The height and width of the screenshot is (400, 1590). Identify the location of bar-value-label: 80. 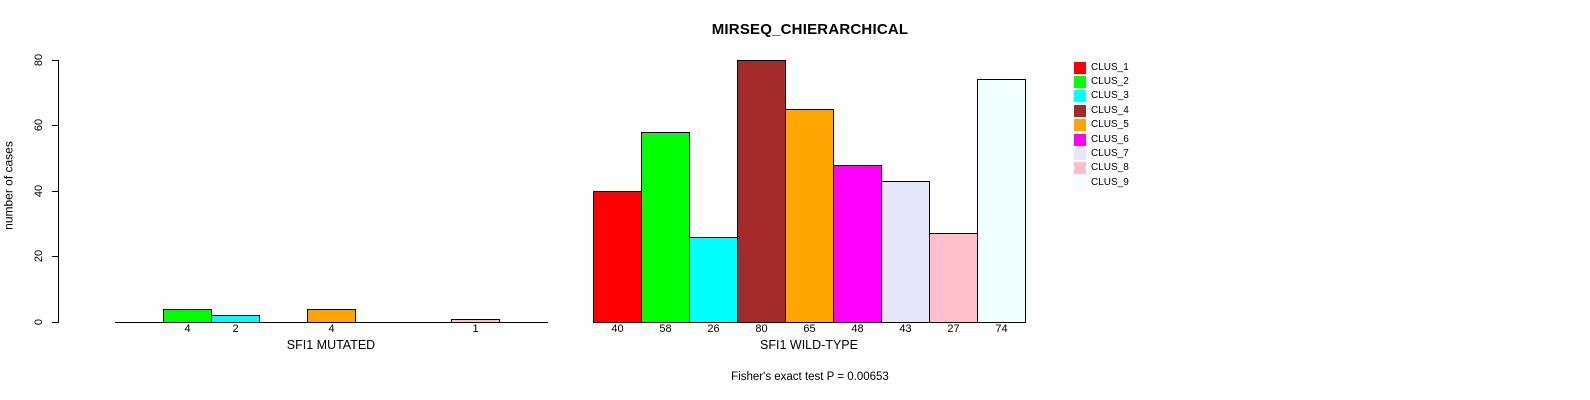
(761, 329).